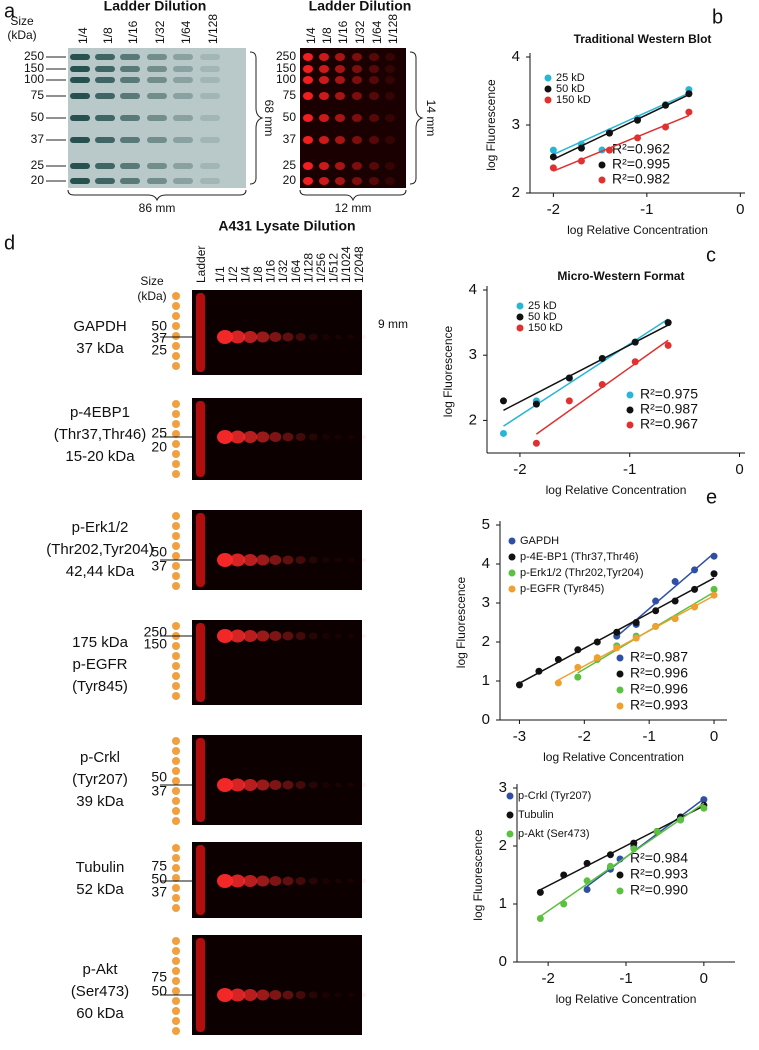 This screenshot has height=1050, width=759. Describe the element at coordinates (83, 35) in the screenshot. I see `lane-label: 1/4` at that location.